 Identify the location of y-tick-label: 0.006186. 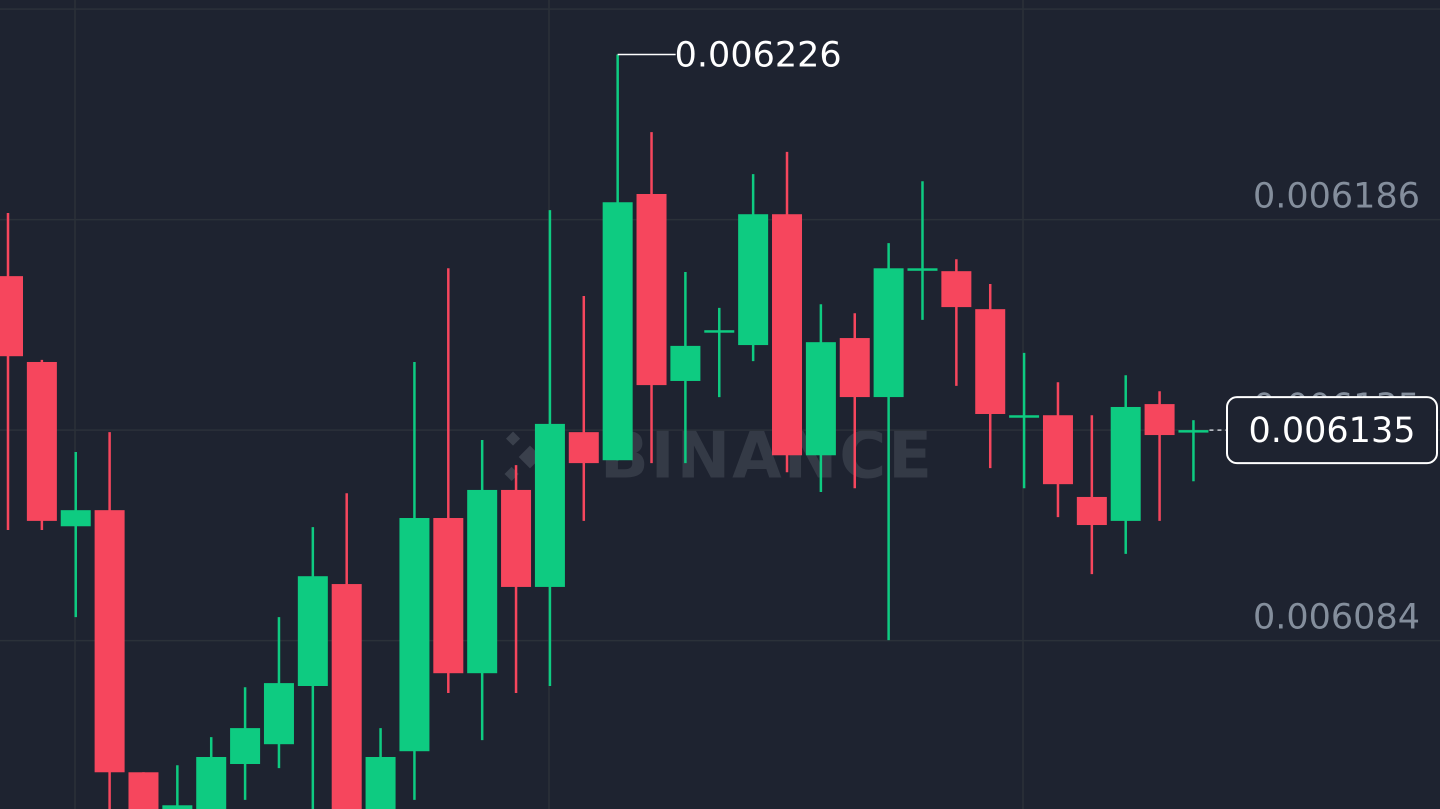
(1336, 197).